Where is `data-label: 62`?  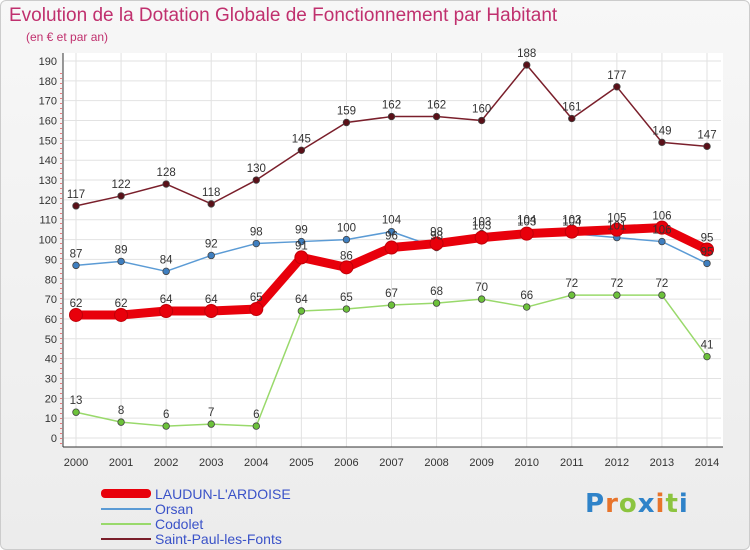 data-label: 62 is located at coordinates (121, 304).